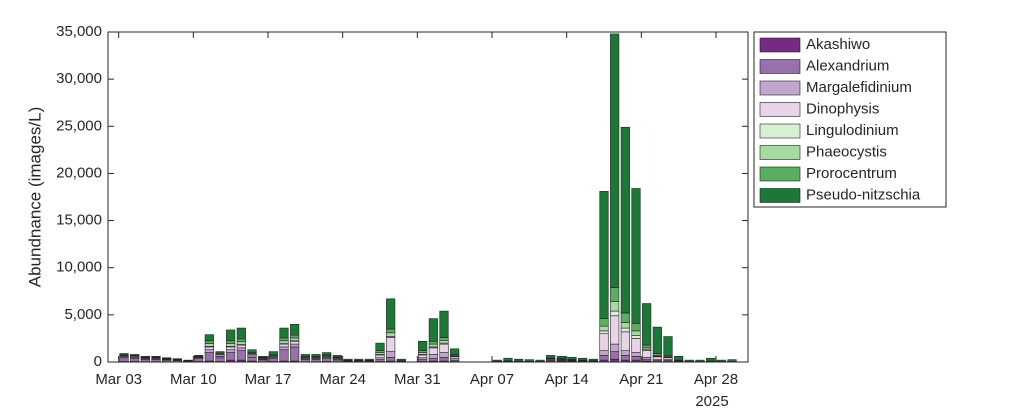 The height and width of the screenshot is (411, 1024). I want to click on y-tick-label: 5,000, so click(83, 314).